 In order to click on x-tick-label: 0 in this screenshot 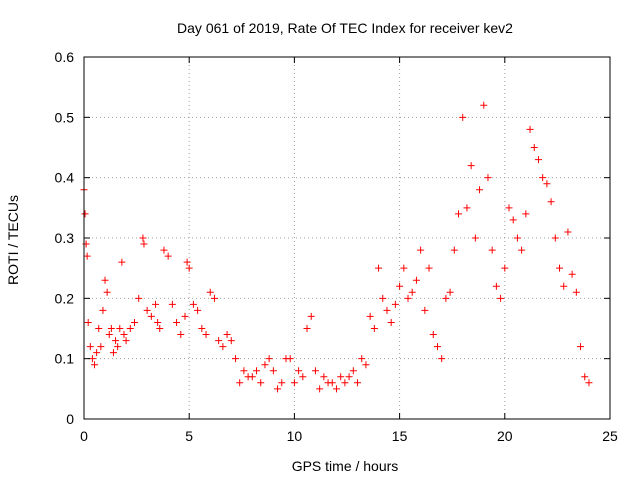, I will do `click(84, 436)`.